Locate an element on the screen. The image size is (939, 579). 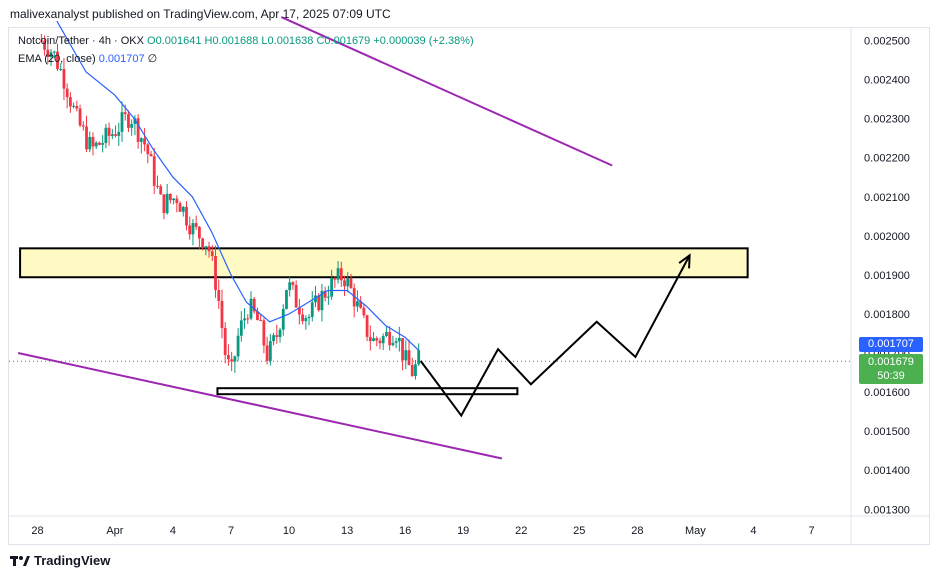
legend-ema-label: EMA (20, close) is located at coordinates (57, 59).